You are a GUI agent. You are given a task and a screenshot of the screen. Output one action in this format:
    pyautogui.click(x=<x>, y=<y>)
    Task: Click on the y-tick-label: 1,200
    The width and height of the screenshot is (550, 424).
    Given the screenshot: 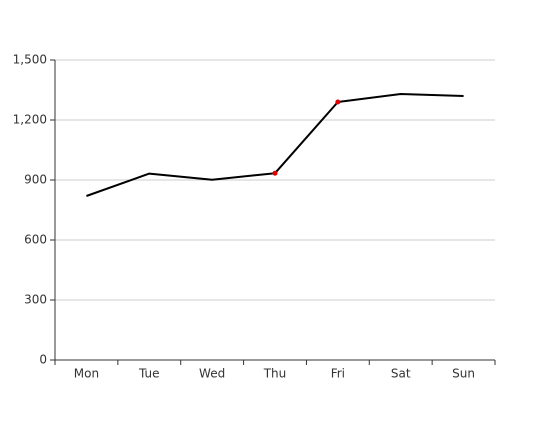 What is the action you would take?
    pyautogui.click(x=30, y=120)
    